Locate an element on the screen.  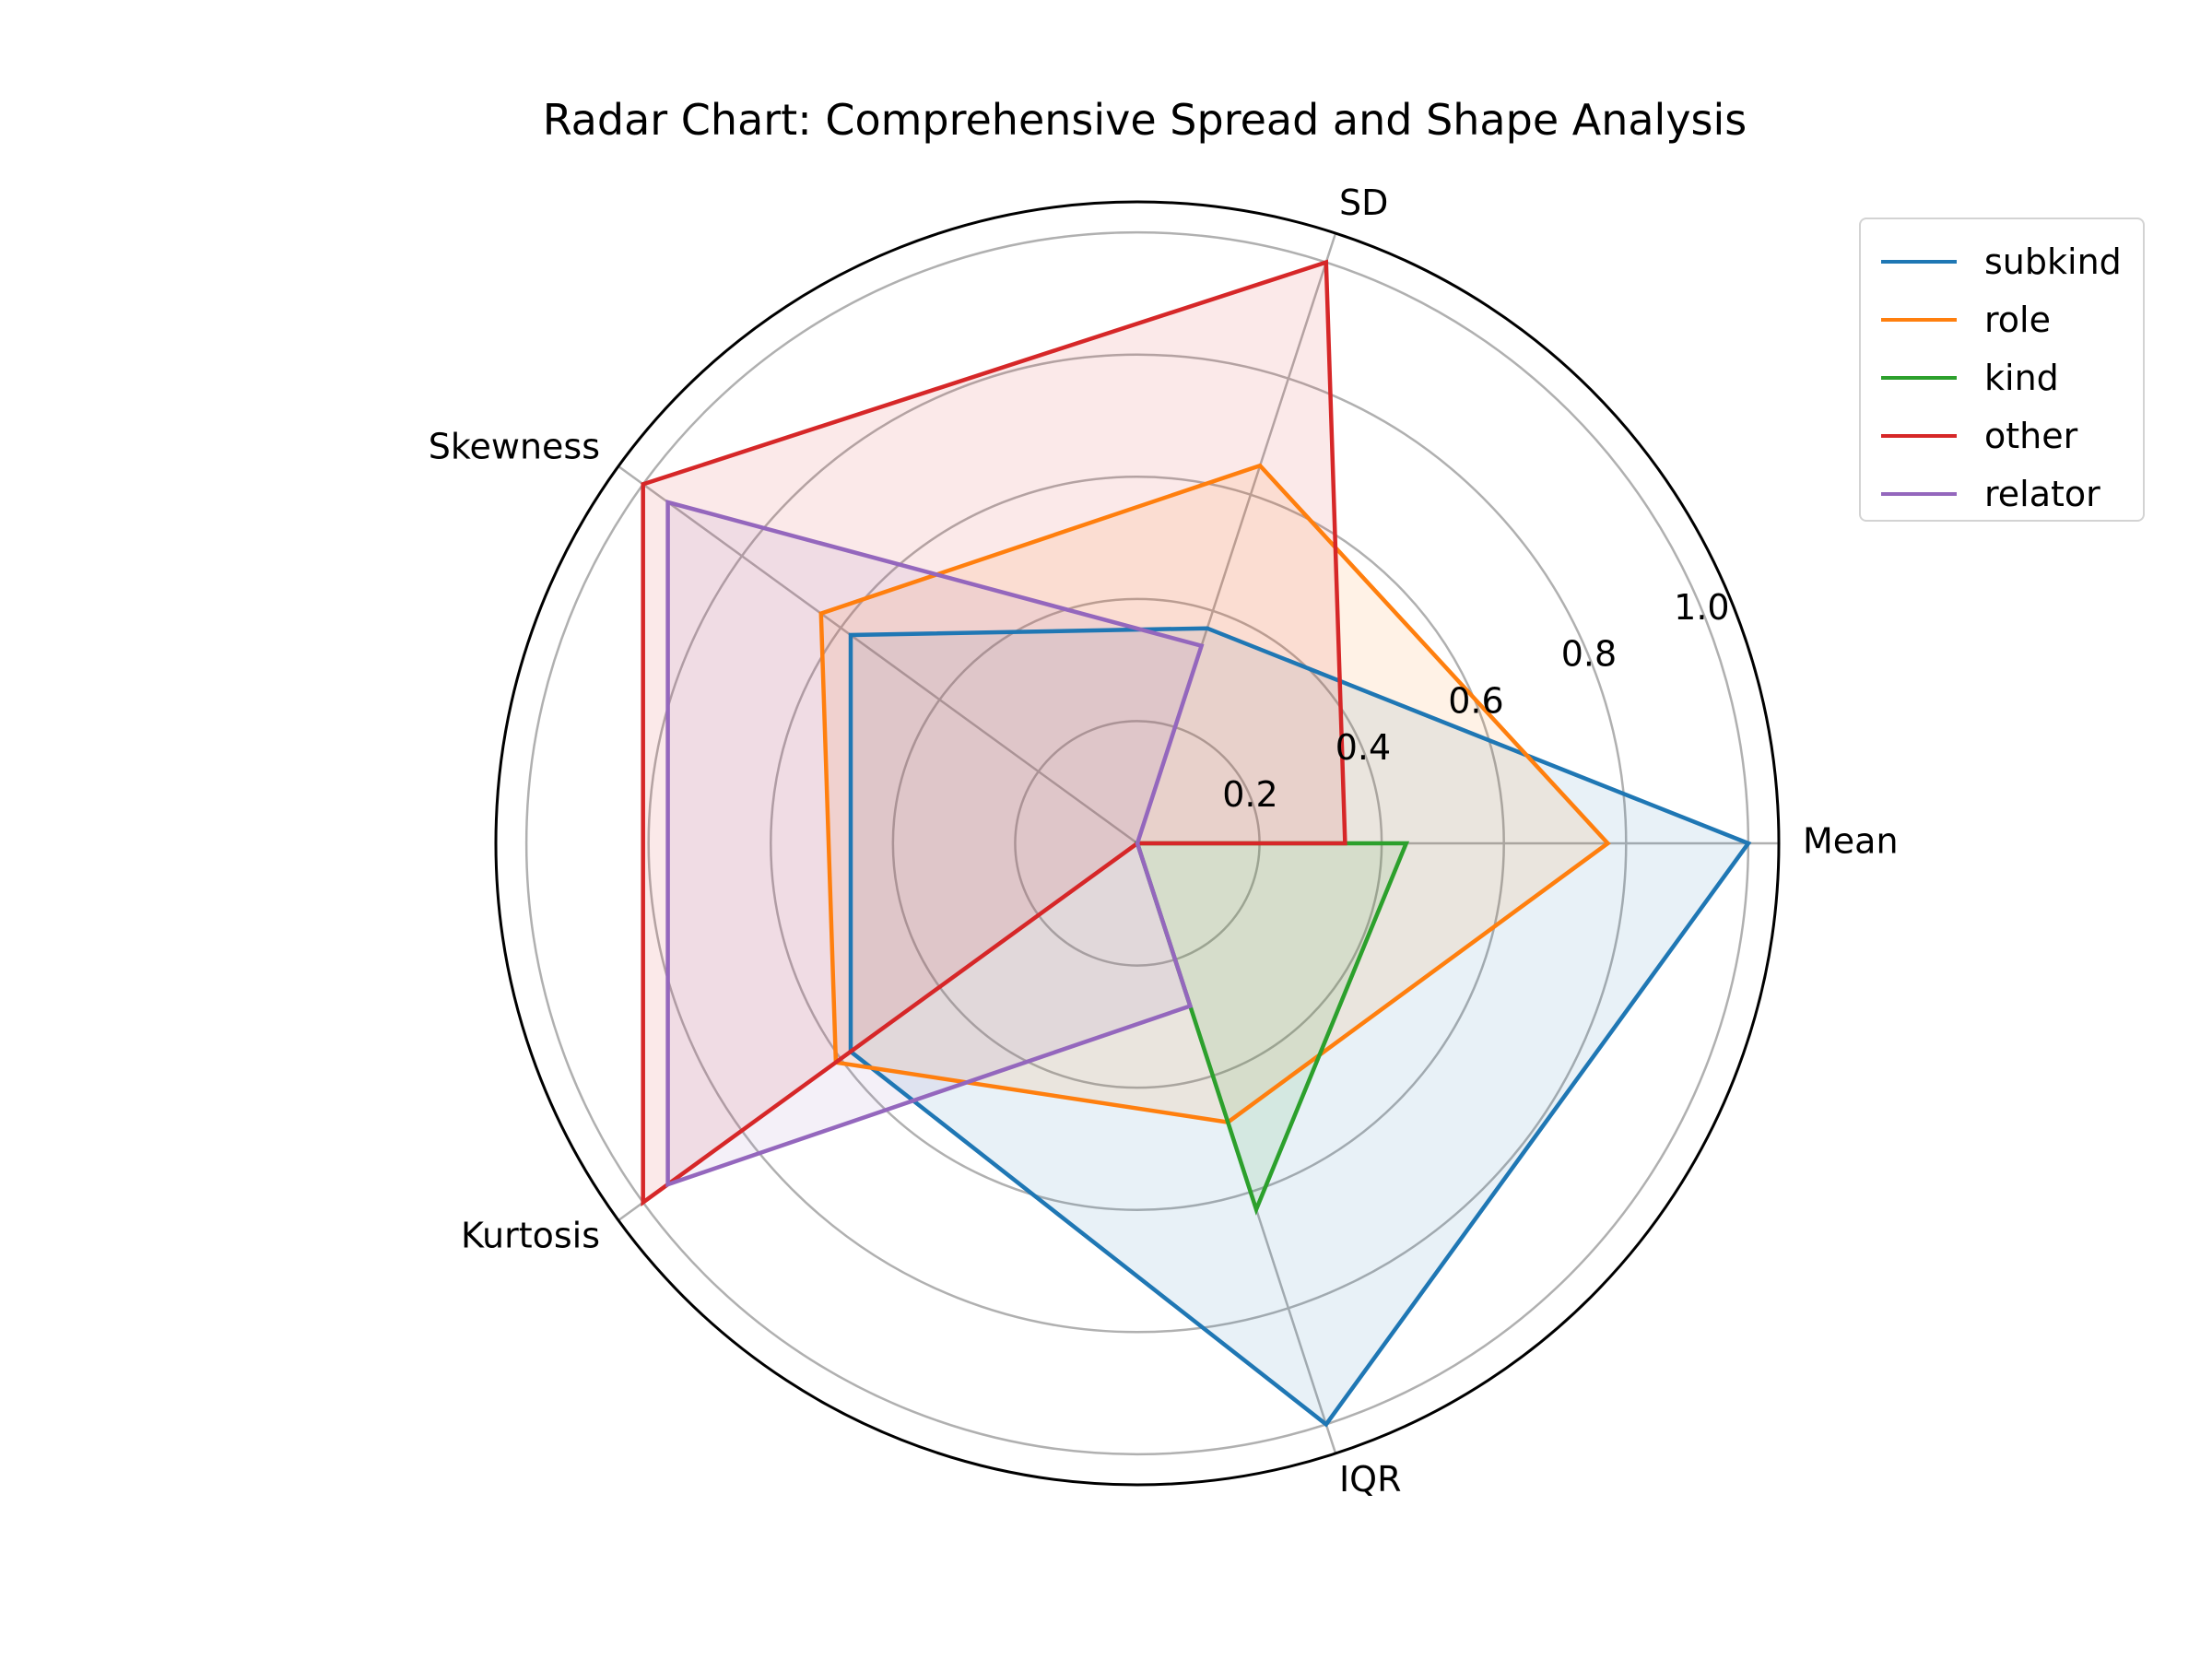
series-line-role is located at coordinates (1214, 793).